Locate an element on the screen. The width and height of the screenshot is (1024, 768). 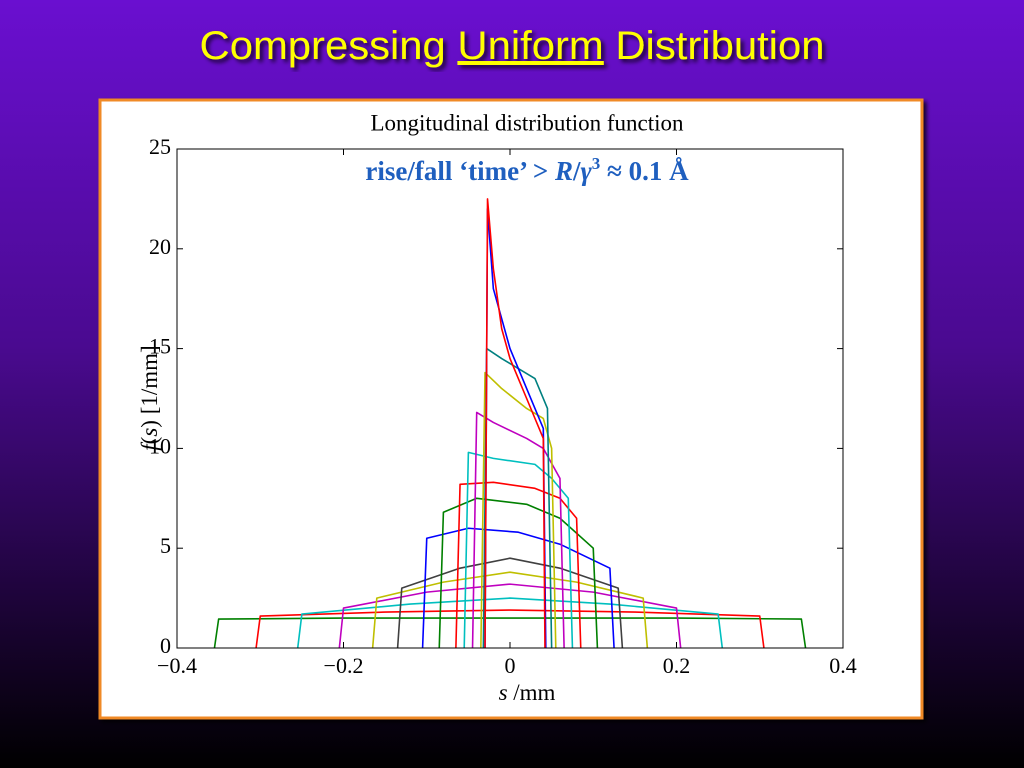
annotation: rise/fall ‘time’ > R/γ3 ≈ 0.1 Å is located at coordinates (527, 170).